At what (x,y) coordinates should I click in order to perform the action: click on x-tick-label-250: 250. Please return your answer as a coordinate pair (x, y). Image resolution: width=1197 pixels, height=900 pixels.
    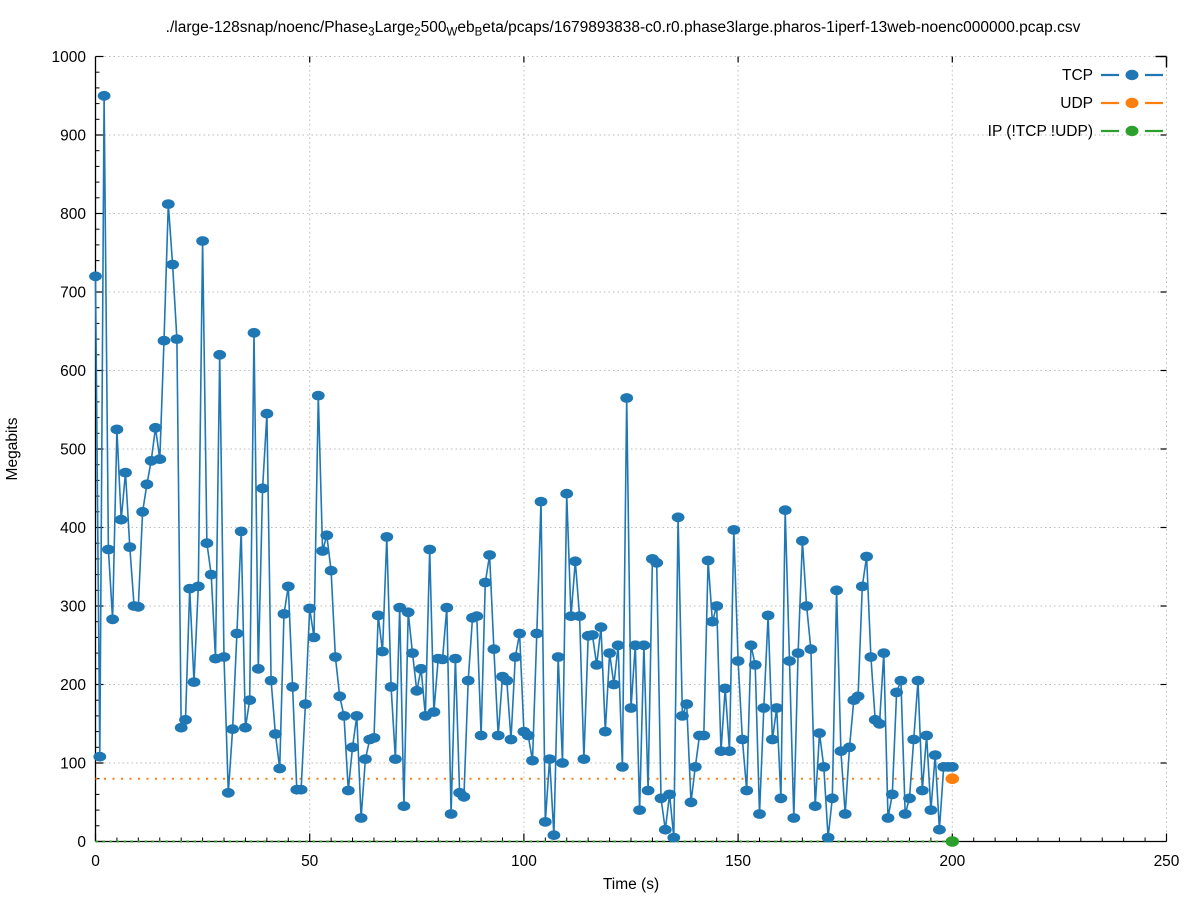
    Looking at the image, I should click on (1167, 861).